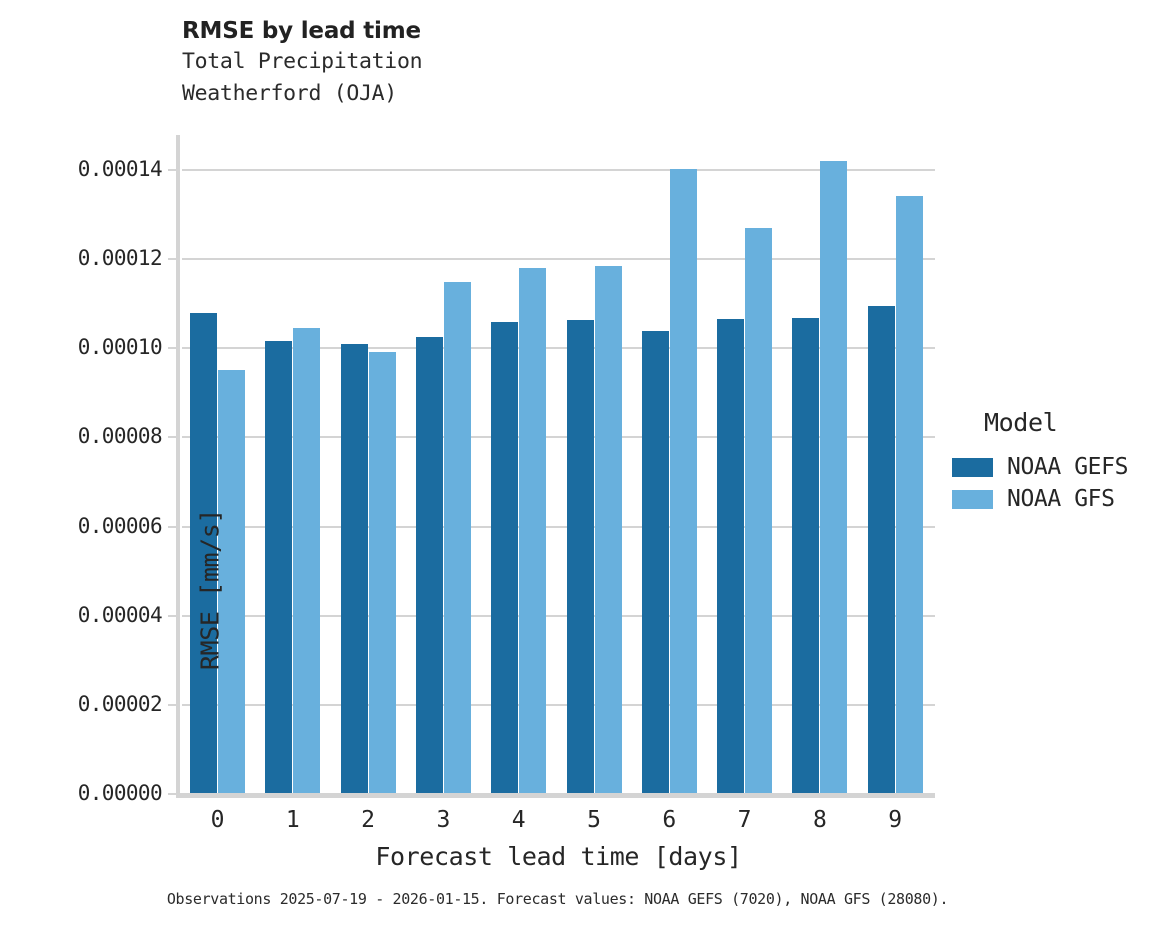 Image resolution: width=1175 pixels, height=928 pixels. I want to click on x-axis-title: Forecast lead time [days], so click(558, 856).